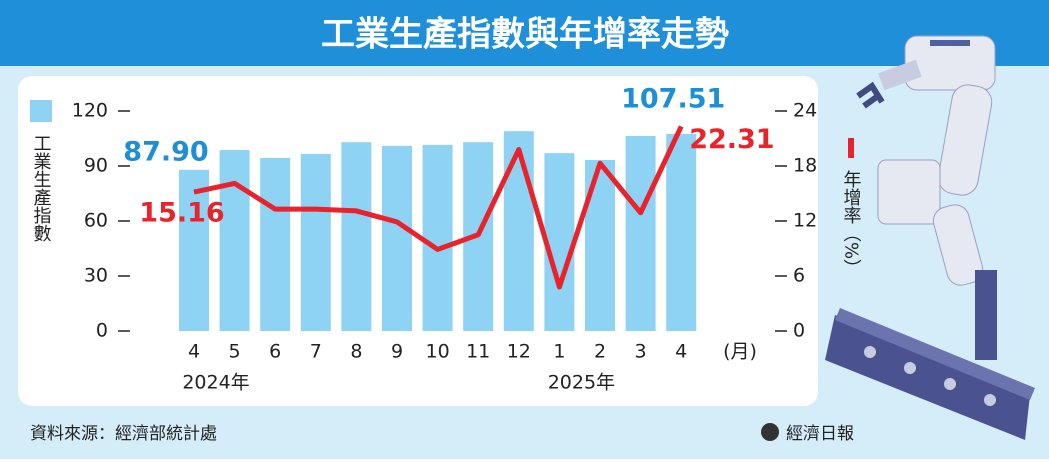 This screenshot has width=1049, height=463. Describe the element at coordinates (478, 352) in the screenshot. I see `x-tick-label: 11` at that location.